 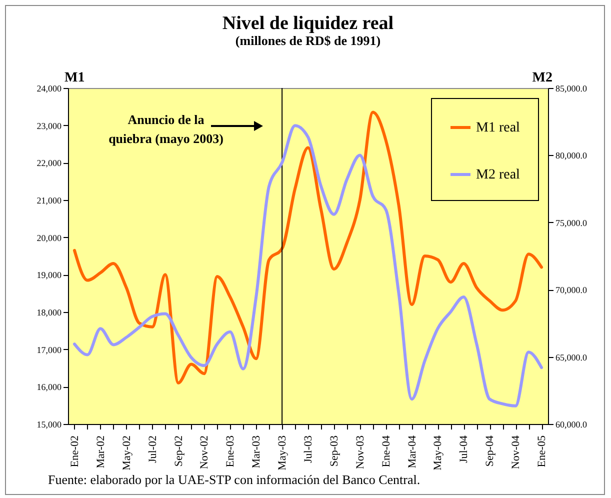 I want to click on y2-tick-label: 85,000.0, so click(x=572, y=89).